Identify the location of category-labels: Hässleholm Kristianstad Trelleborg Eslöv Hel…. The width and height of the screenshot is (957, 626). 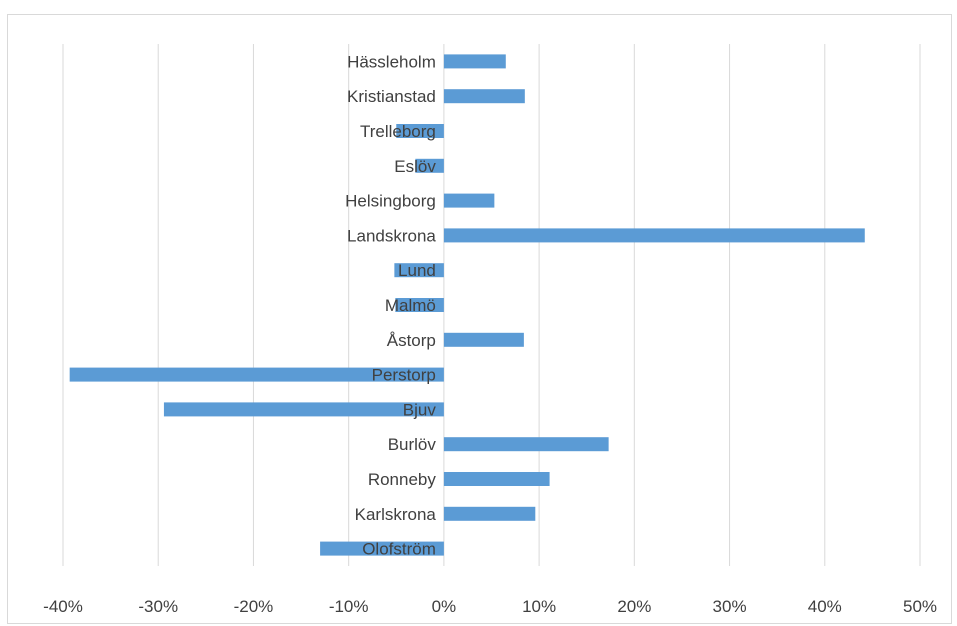
(390, 305).